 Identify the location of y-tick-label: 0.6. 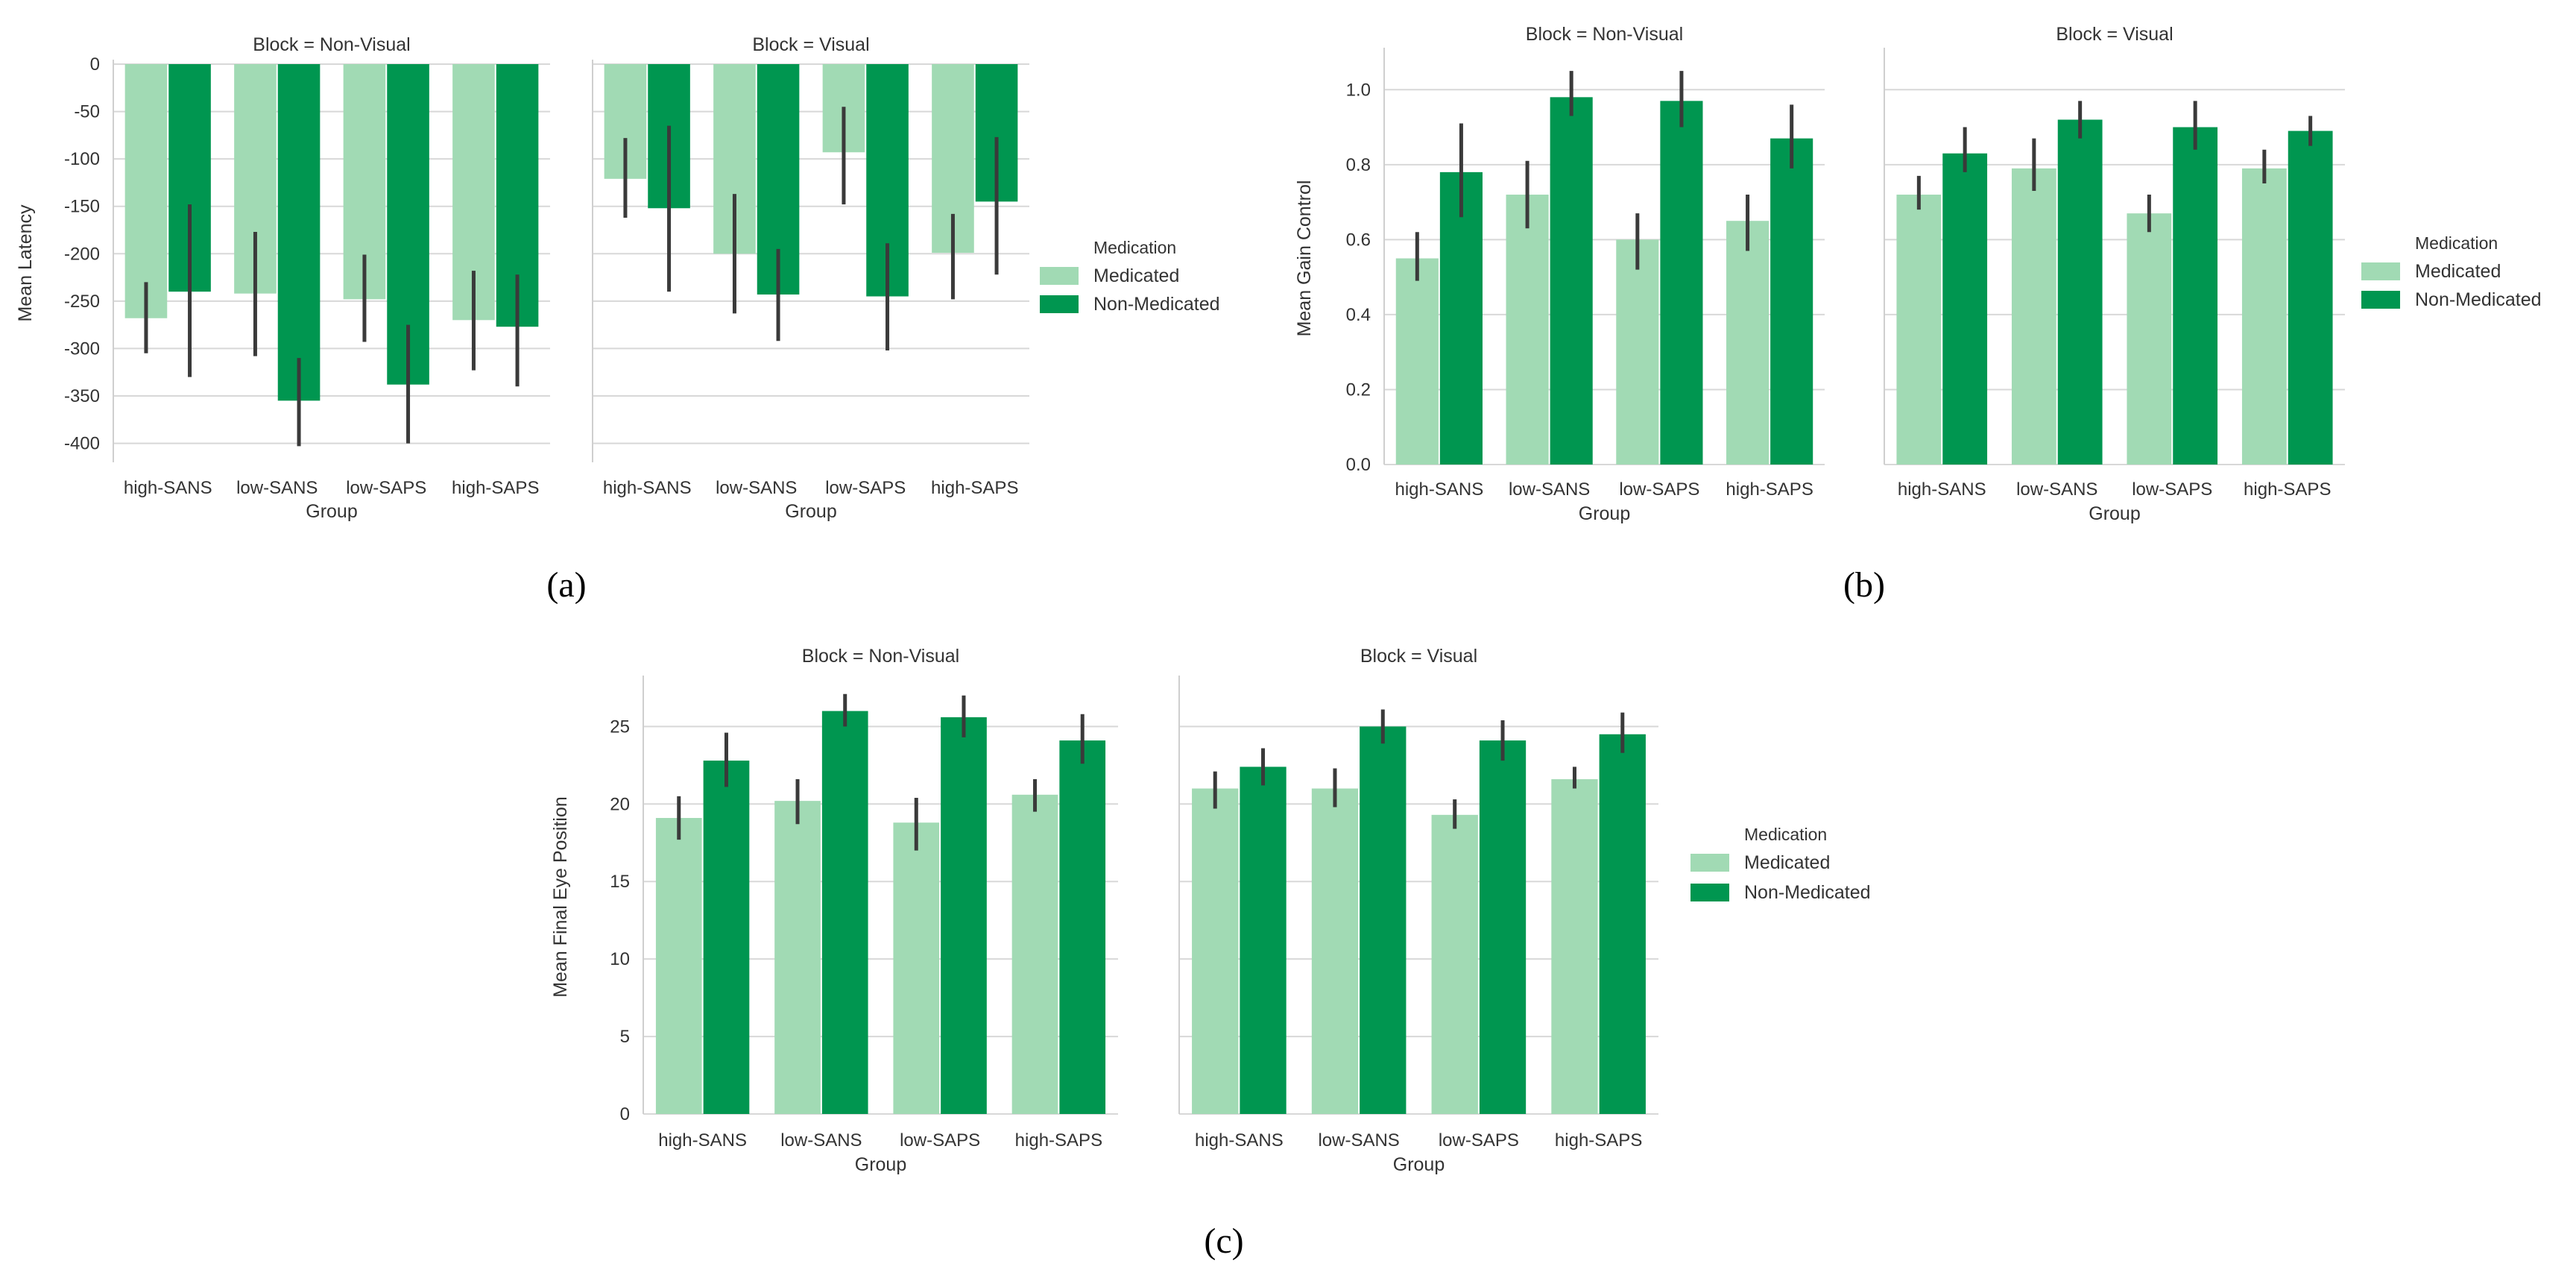
(1358, 240).